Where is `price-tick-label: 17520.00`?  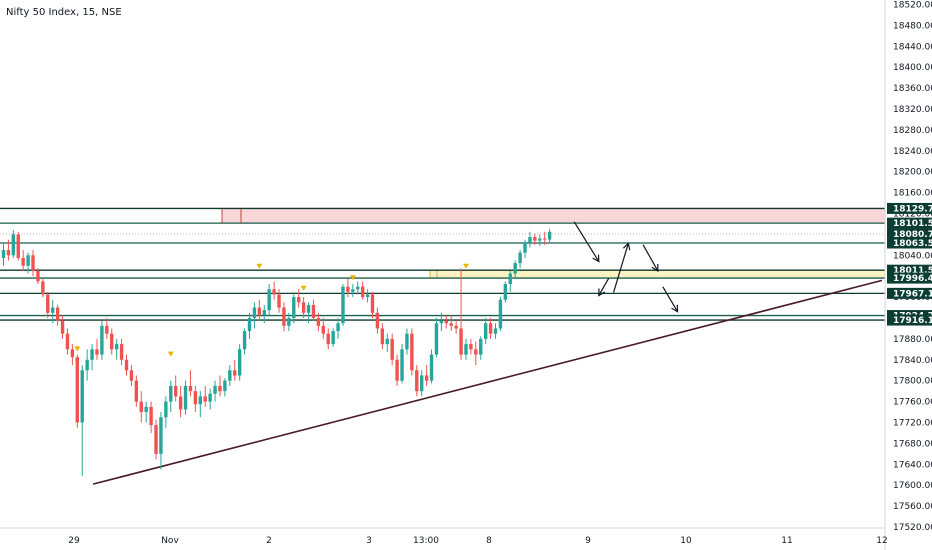 price-tick-label: 17520.00 is located at coordinates (912, 528).